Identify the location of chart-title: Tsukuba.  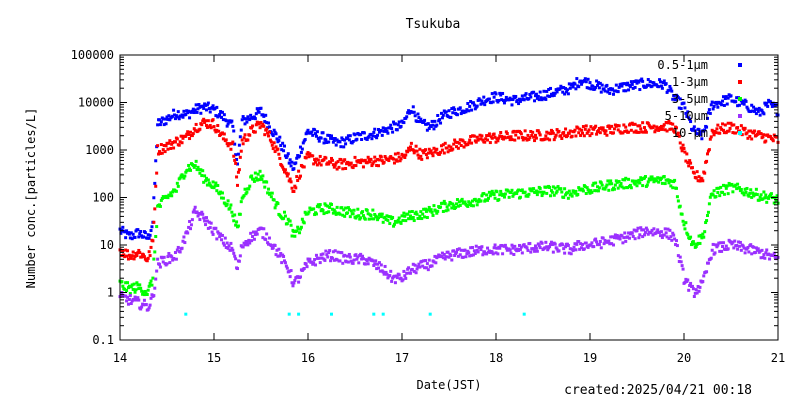
(433, 24).